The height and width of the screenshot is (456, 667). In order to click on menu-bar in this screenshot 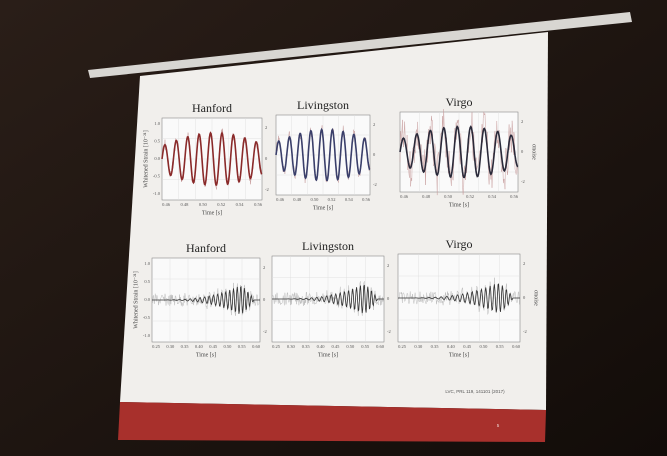, I will do `click(360, 45)`.